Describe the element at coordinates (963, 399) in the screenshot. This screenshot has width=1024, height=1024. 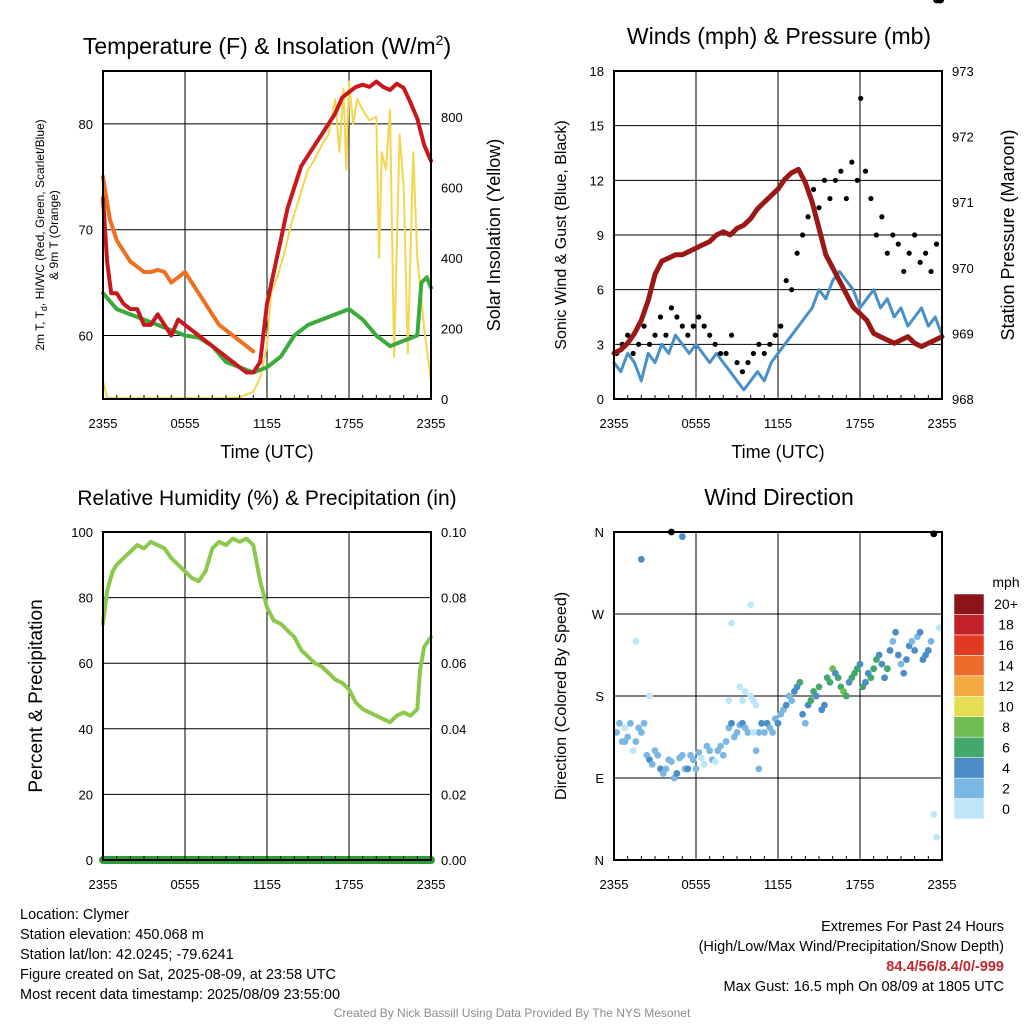
I see `winds-y2tick-label: 968` at that location.